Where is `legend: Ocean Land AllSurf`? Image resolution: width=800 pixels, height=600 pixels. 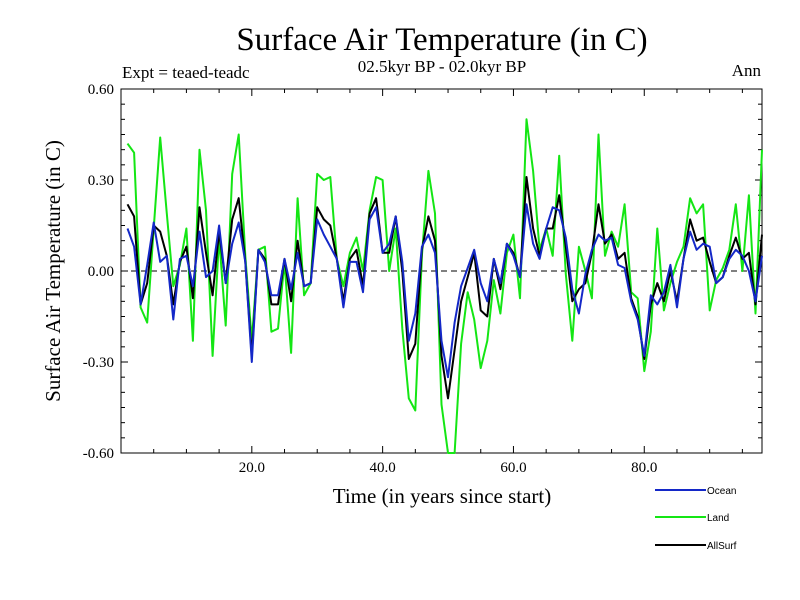
legend: Ocean Land AllSurf is located at coordinates (696, 519).